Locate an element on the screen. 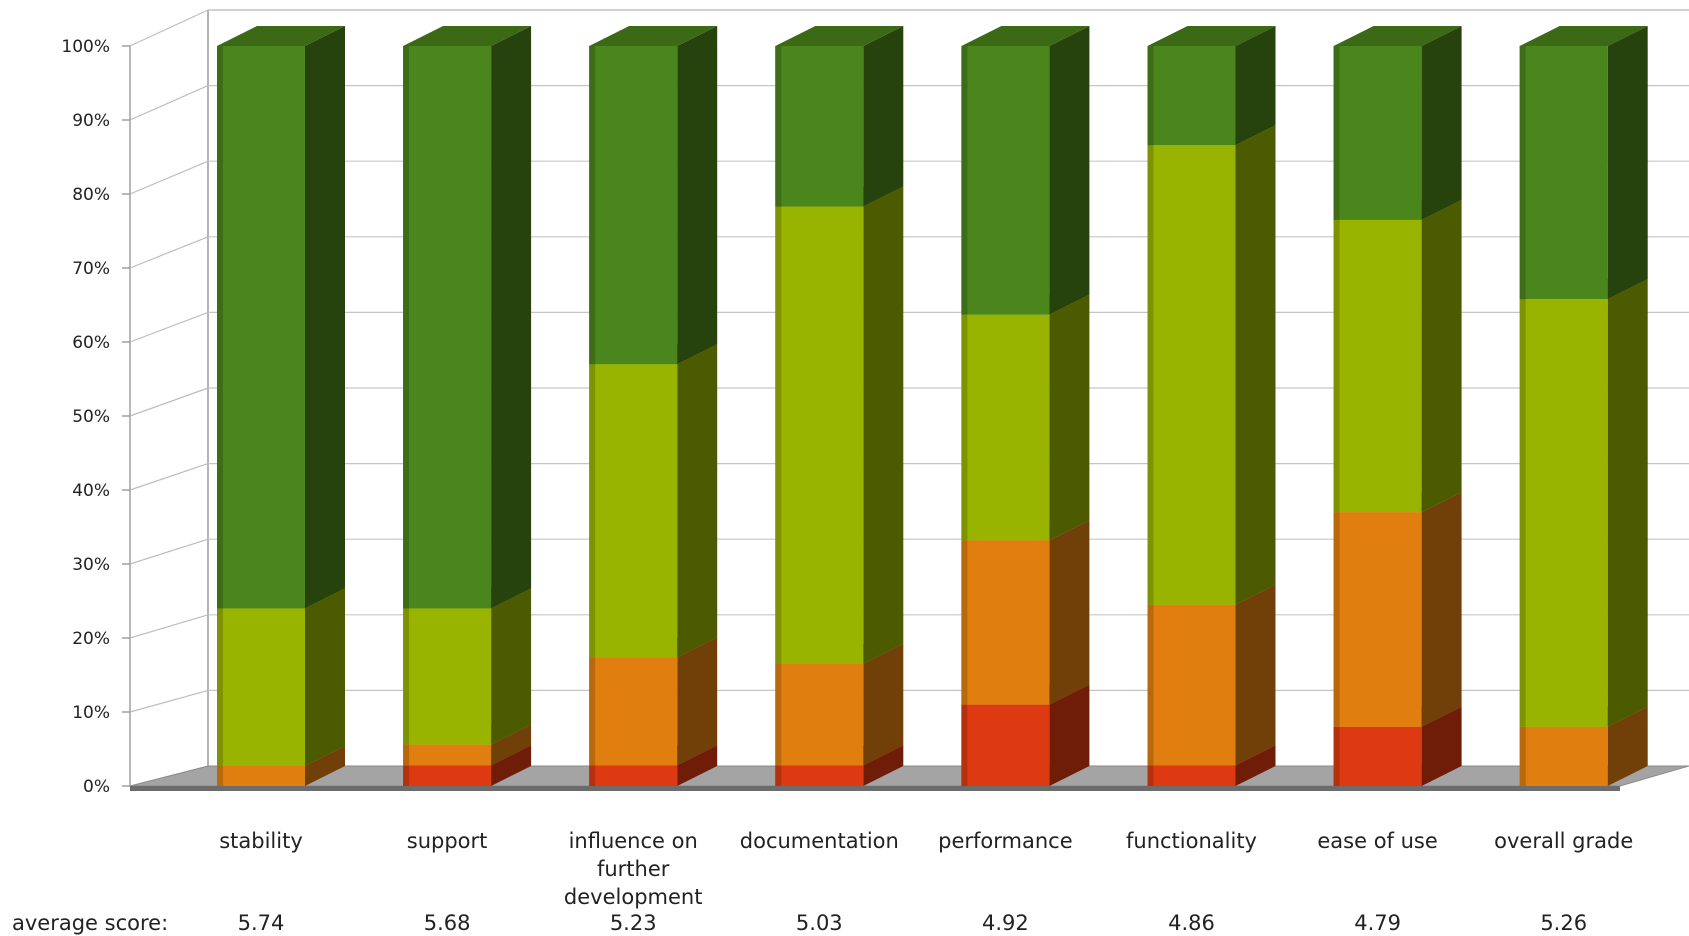  y-tick-label: 20% is located at coordinates (91, 639).